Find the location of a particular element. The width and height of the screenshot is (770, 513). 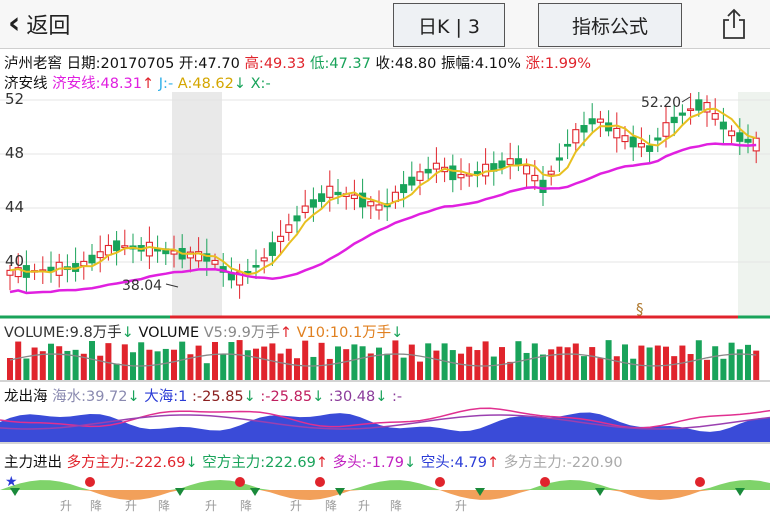

back-label: 返回 is located at coordinates (48, 26).